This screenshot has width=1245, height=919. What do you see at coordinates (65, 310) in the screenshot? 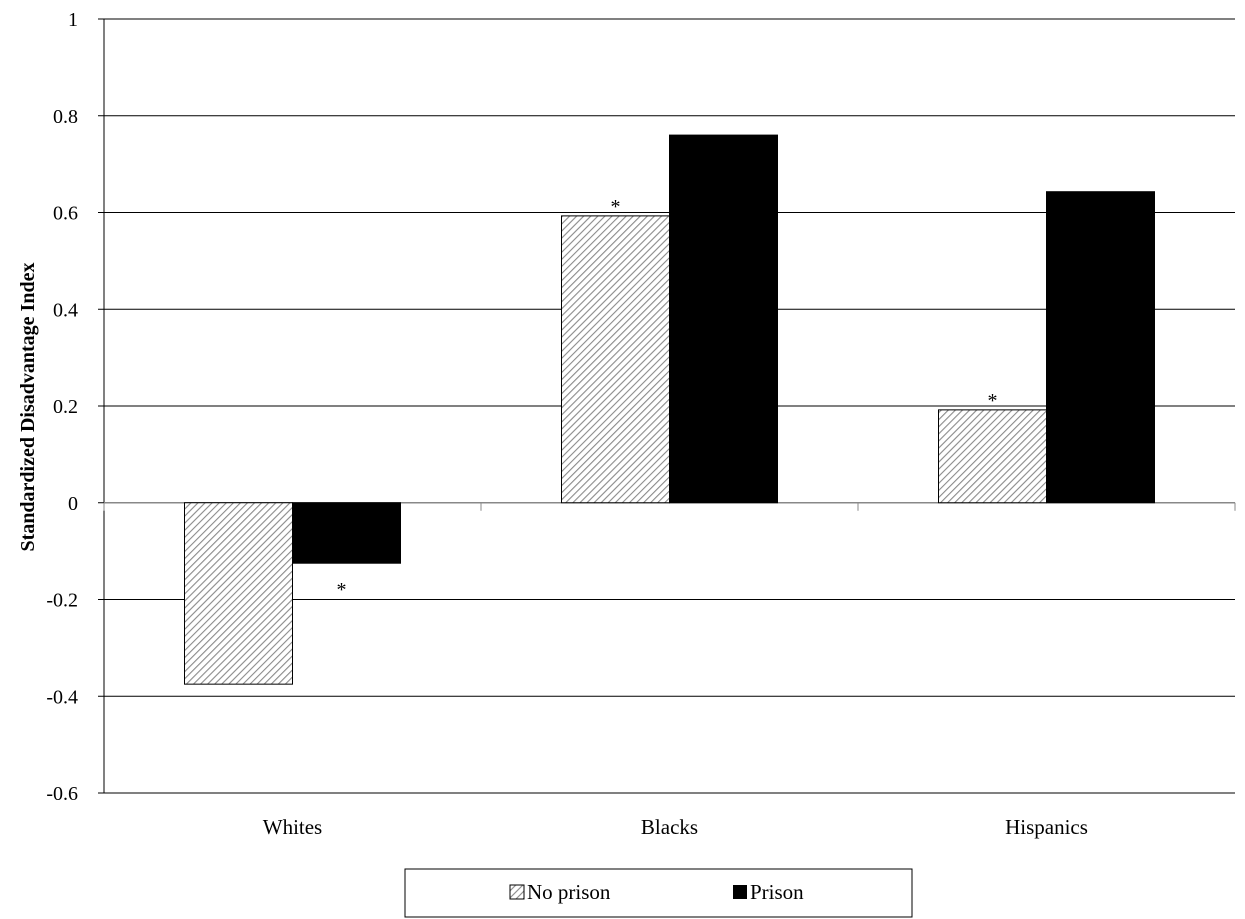
I see `y-tick-label: 0.4` at bounding box center [65, 310].